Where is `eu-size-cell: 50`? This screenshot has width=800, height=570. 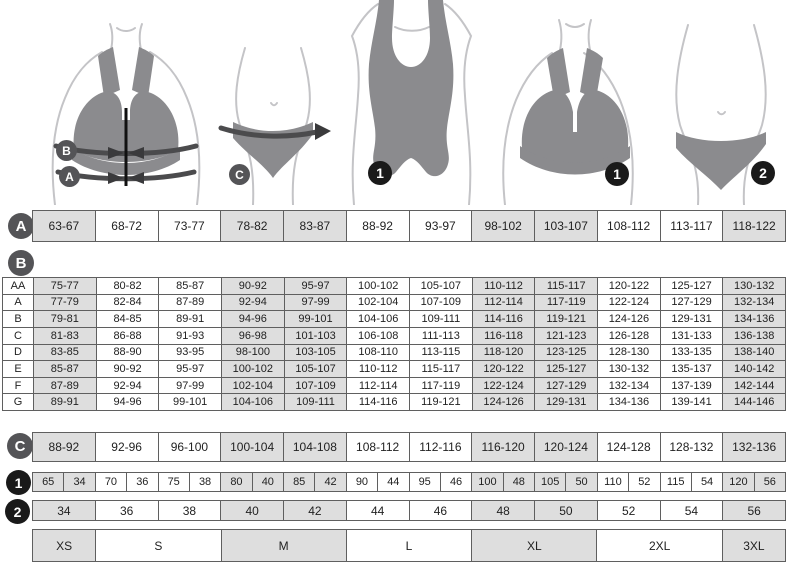 eu-size-cell: 50 is located at coordinates (565, 510).